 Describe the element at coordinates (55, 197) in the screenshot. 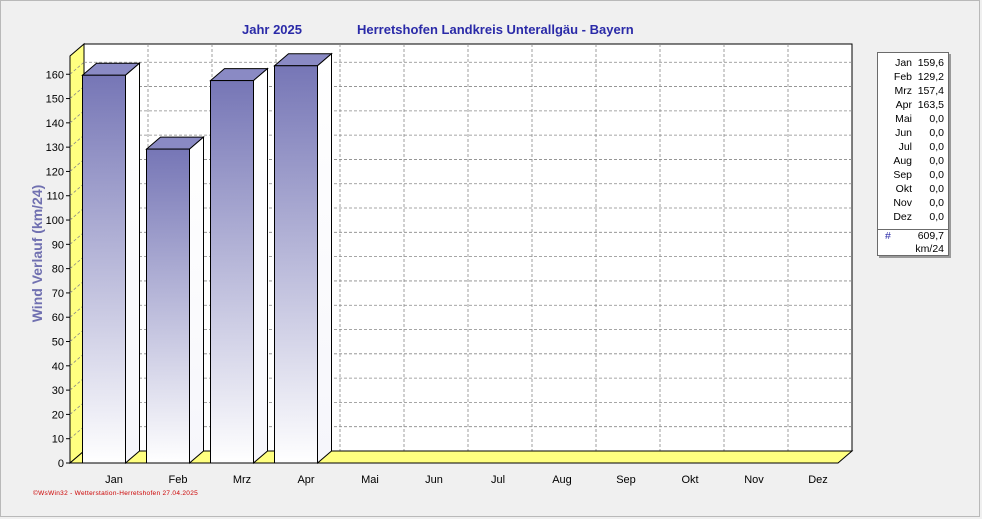

I see `y-tick-label: 110` at that location.